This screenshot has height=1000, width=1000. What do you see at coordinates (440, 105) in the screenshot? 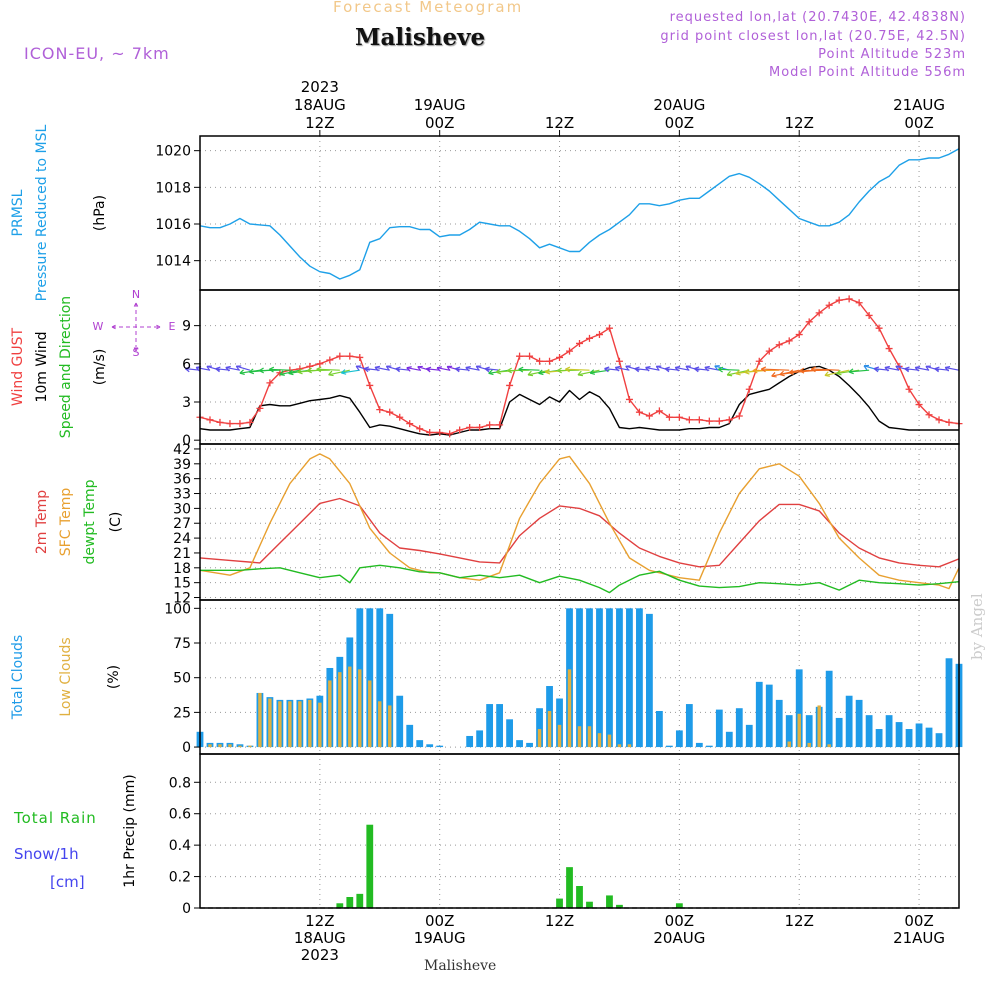
I see `top-time-label: 19AUG` at bounding box center [440, 105].